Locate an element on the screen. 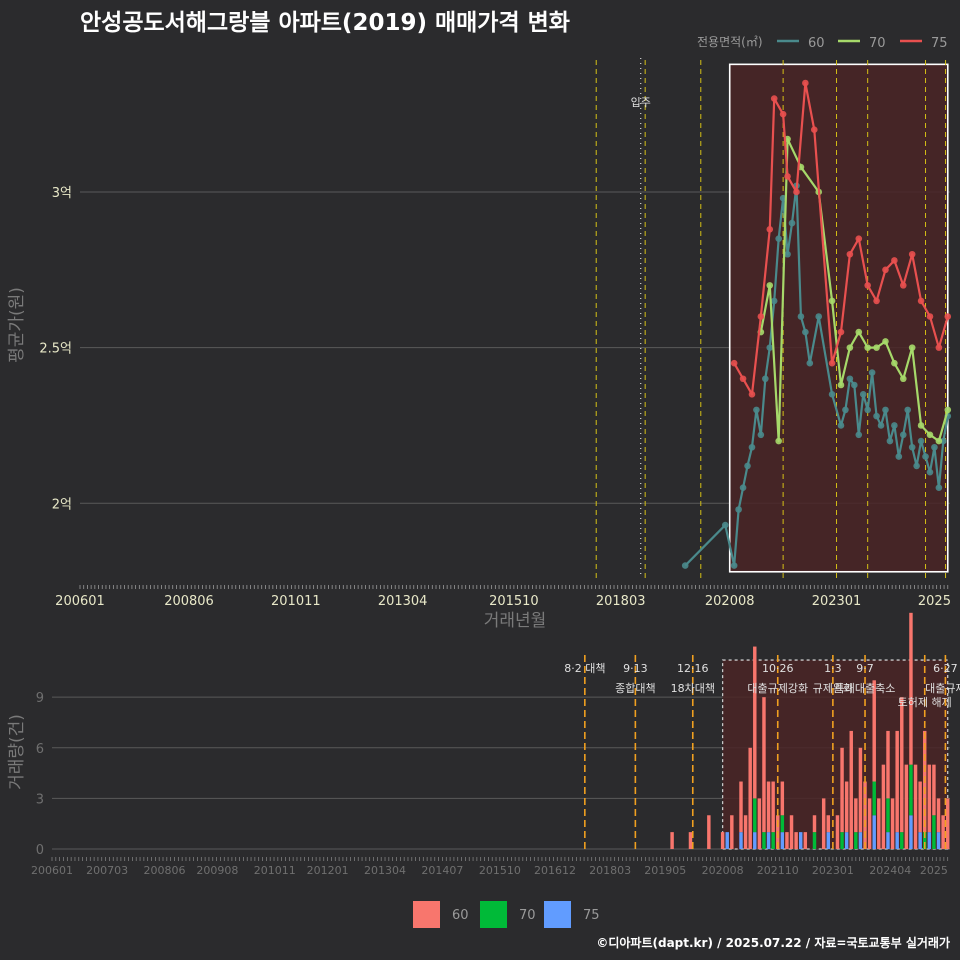  volume-x-tick-label: 201407 is located at coordinates (442, 870).